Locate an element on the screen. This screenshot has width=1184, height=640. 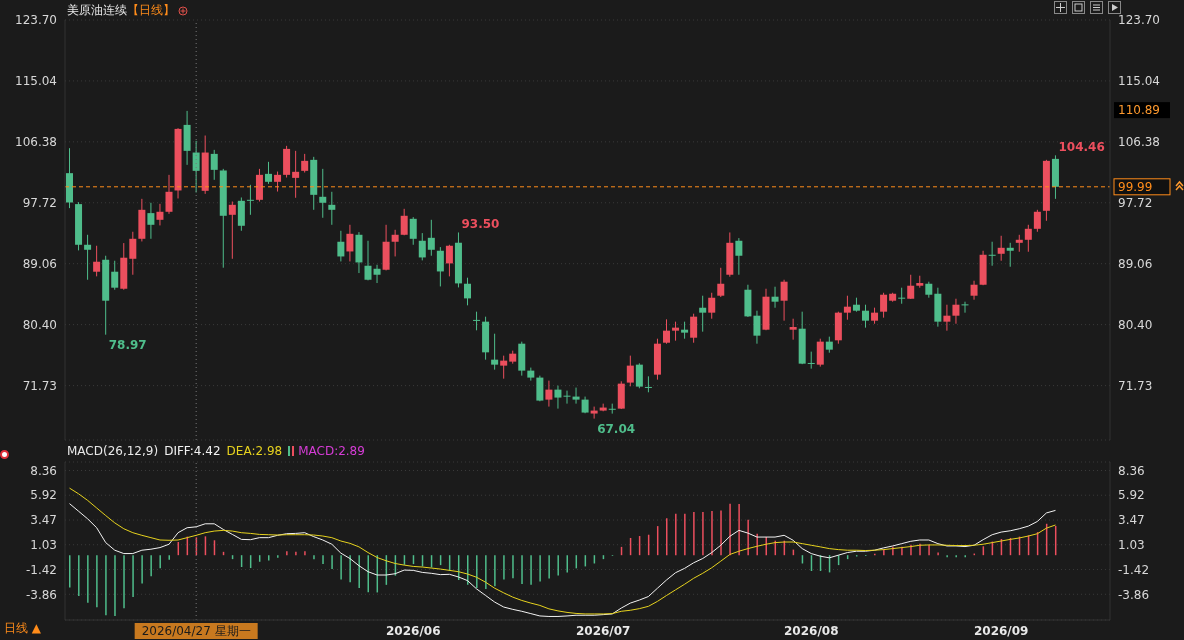
chart-title: 美原油连续 is located at coordinates (97, 10).